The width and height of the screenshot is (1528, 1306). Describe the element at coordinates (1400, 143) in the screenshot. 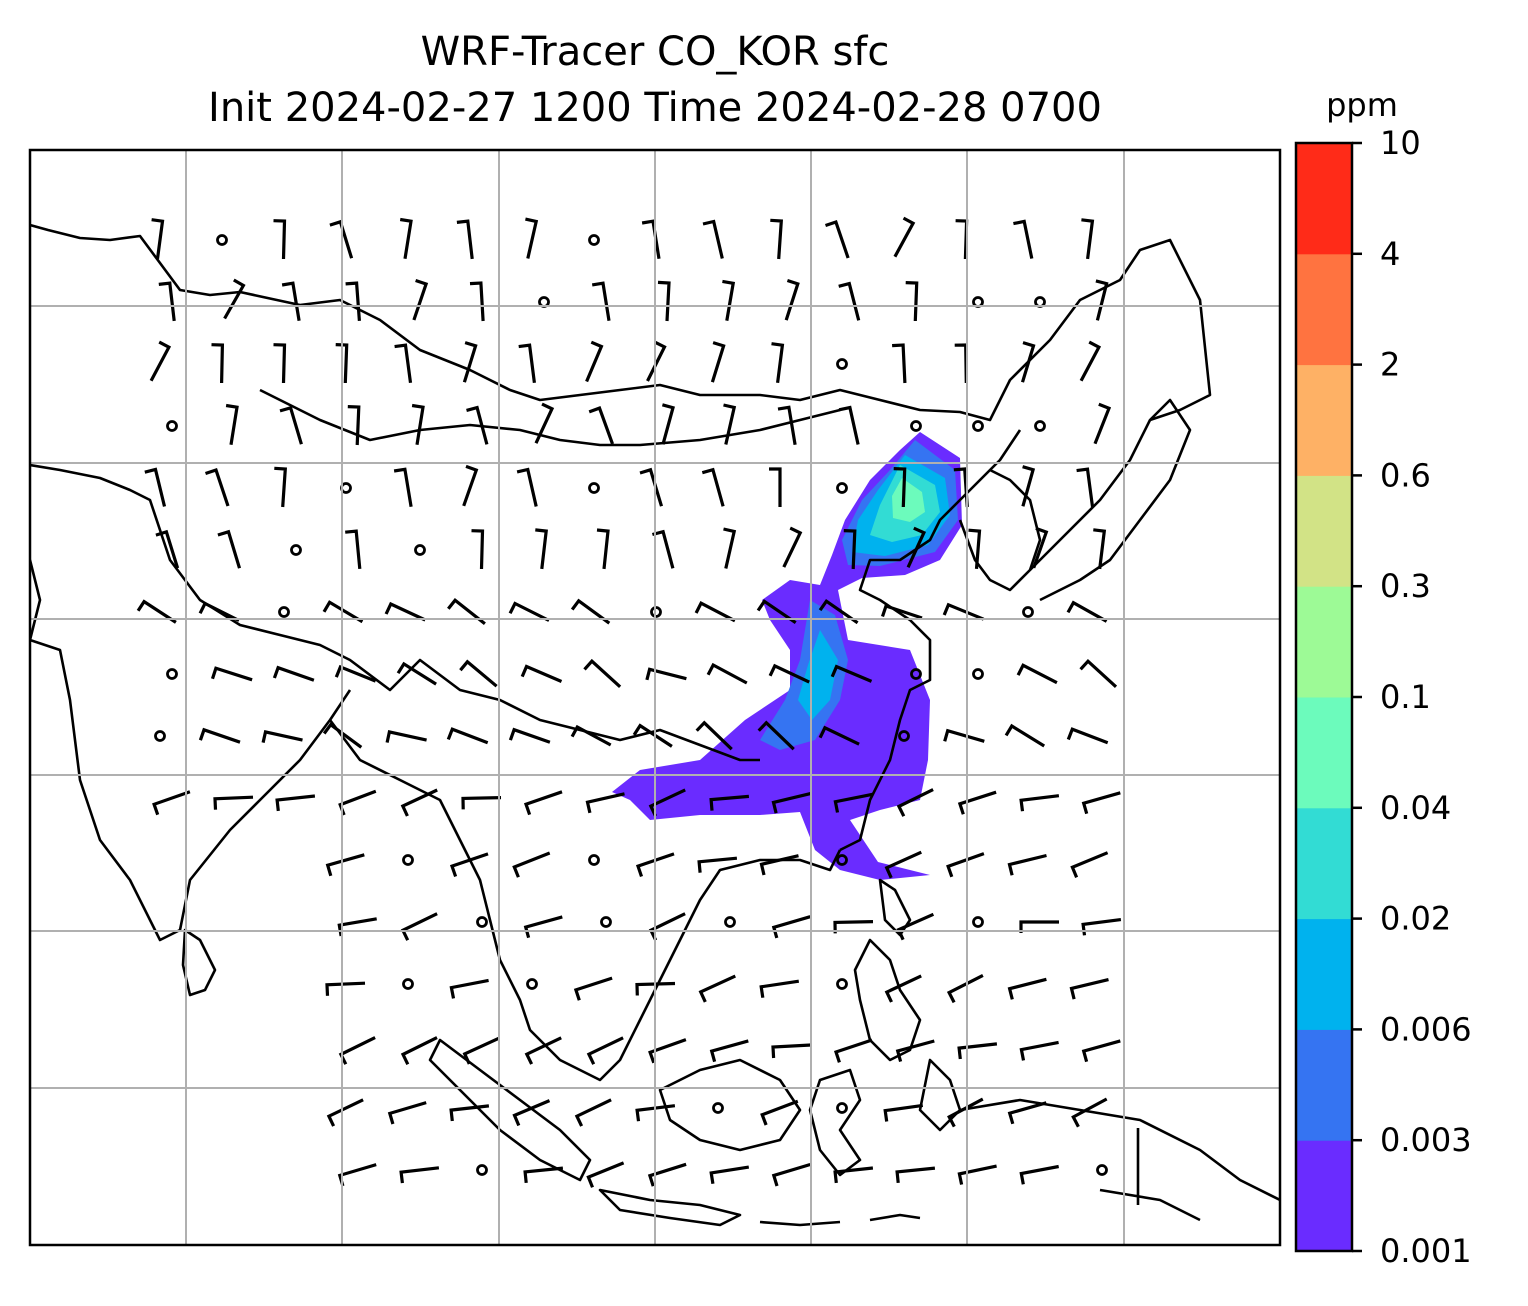

I see `colorbar-tick-label: 10` at that location.